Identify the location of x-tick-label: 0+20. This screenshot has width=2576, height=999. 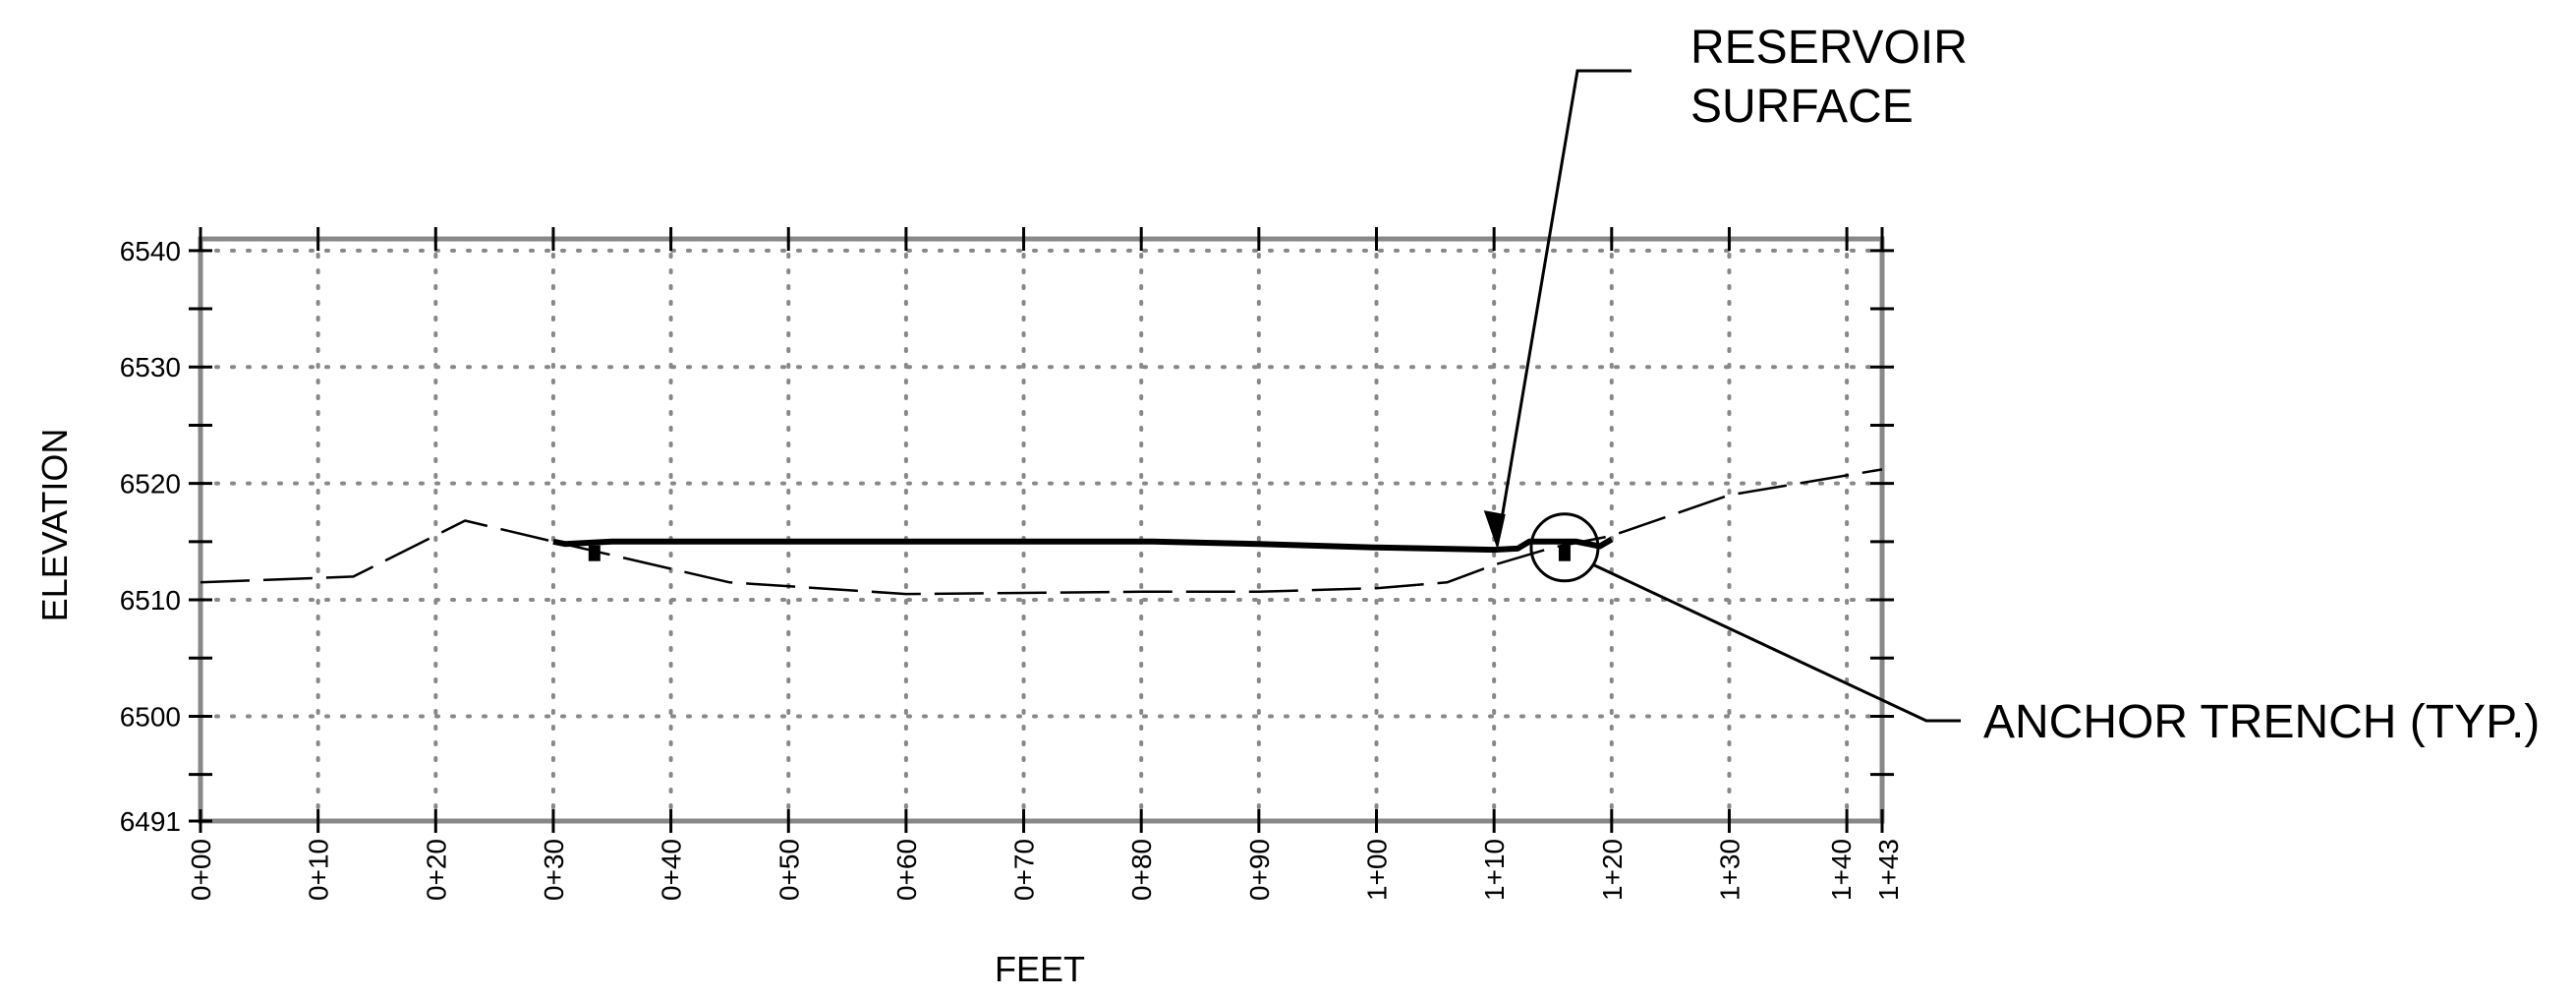
(436, 870).